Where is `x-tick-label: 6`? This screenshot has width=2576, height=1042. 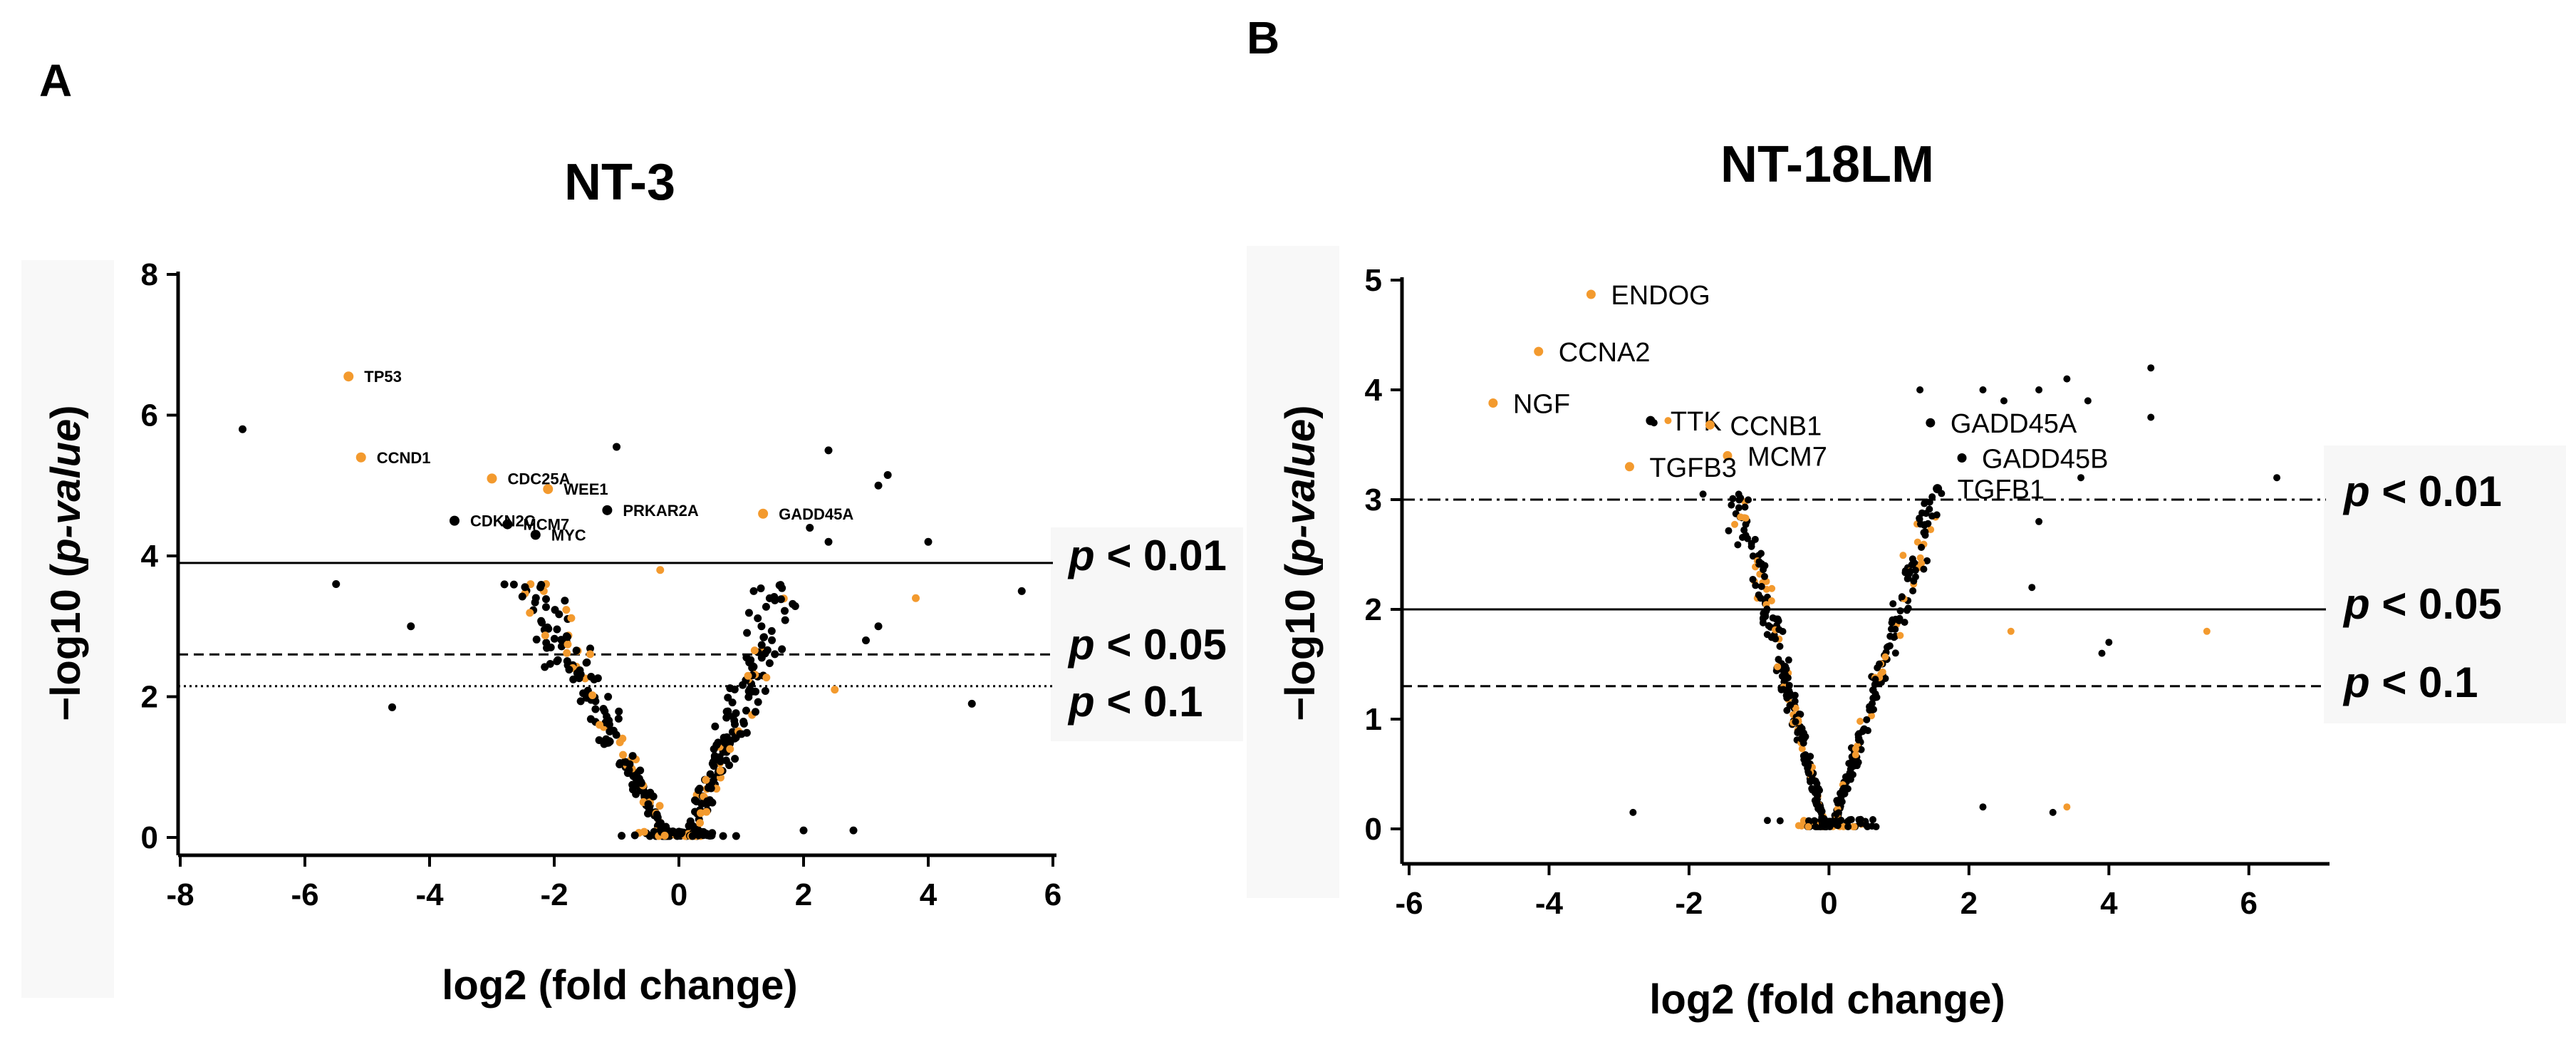 x-tick-label: 6 is located at coordinates (2249, 903).